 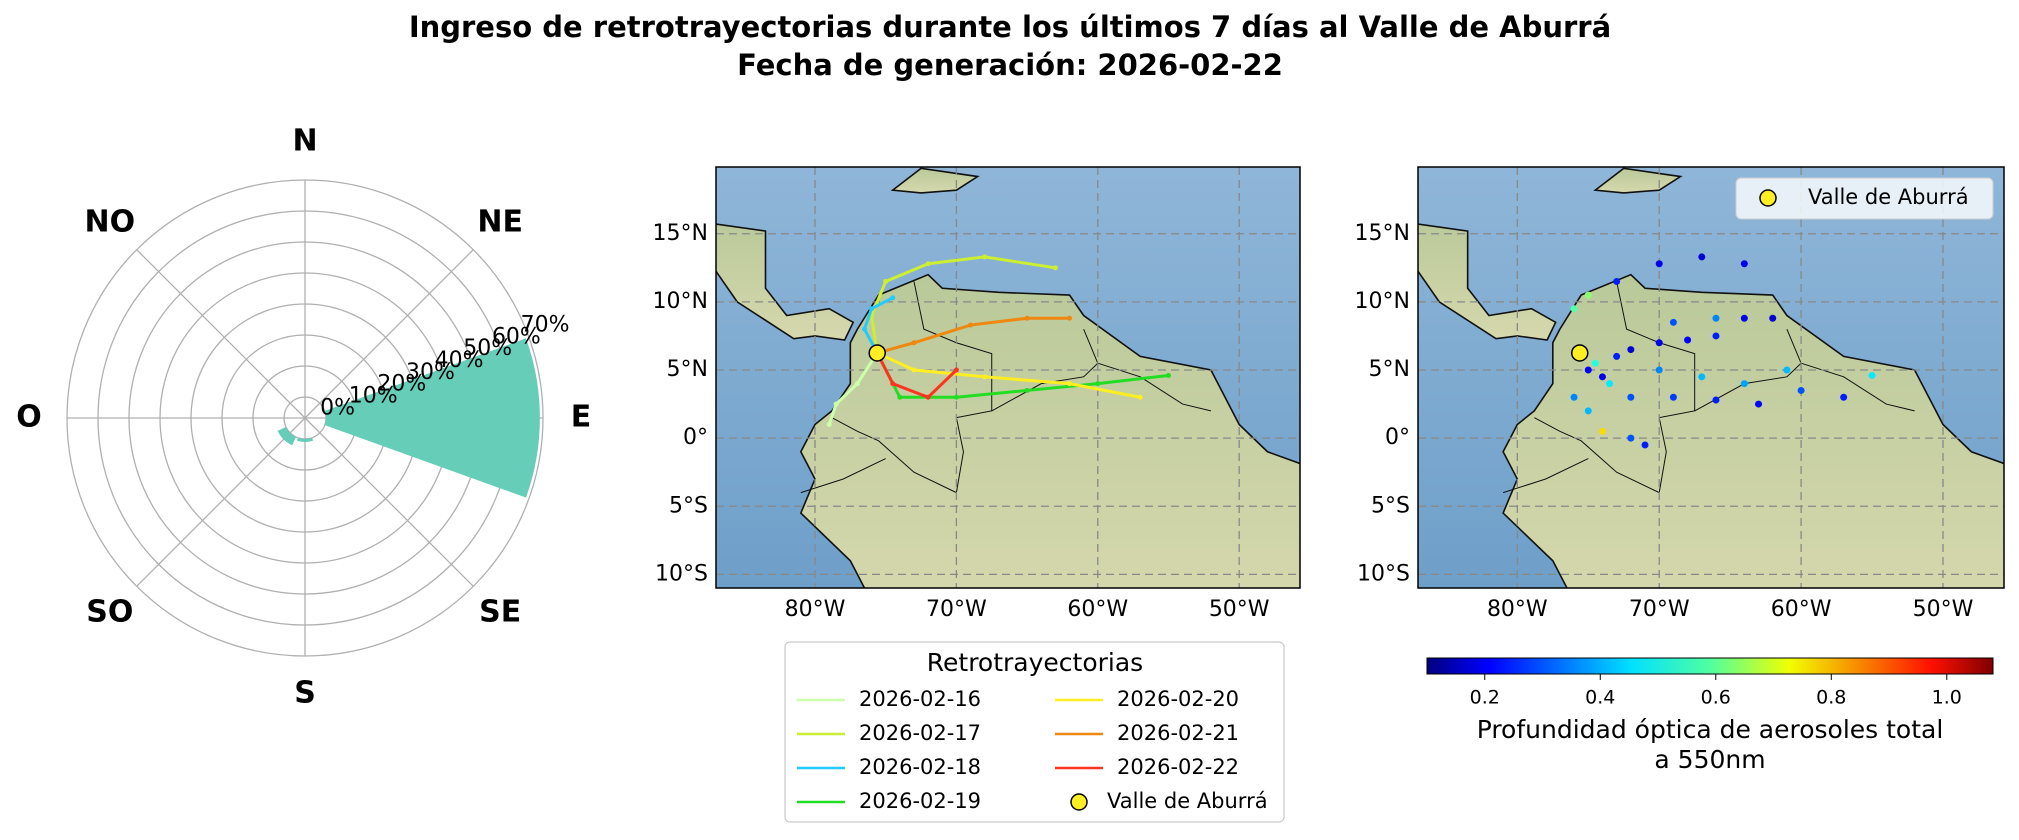 I want to click on subtitle: Fecha de generación: 2026-02-22, so click(x=1010, y=65).